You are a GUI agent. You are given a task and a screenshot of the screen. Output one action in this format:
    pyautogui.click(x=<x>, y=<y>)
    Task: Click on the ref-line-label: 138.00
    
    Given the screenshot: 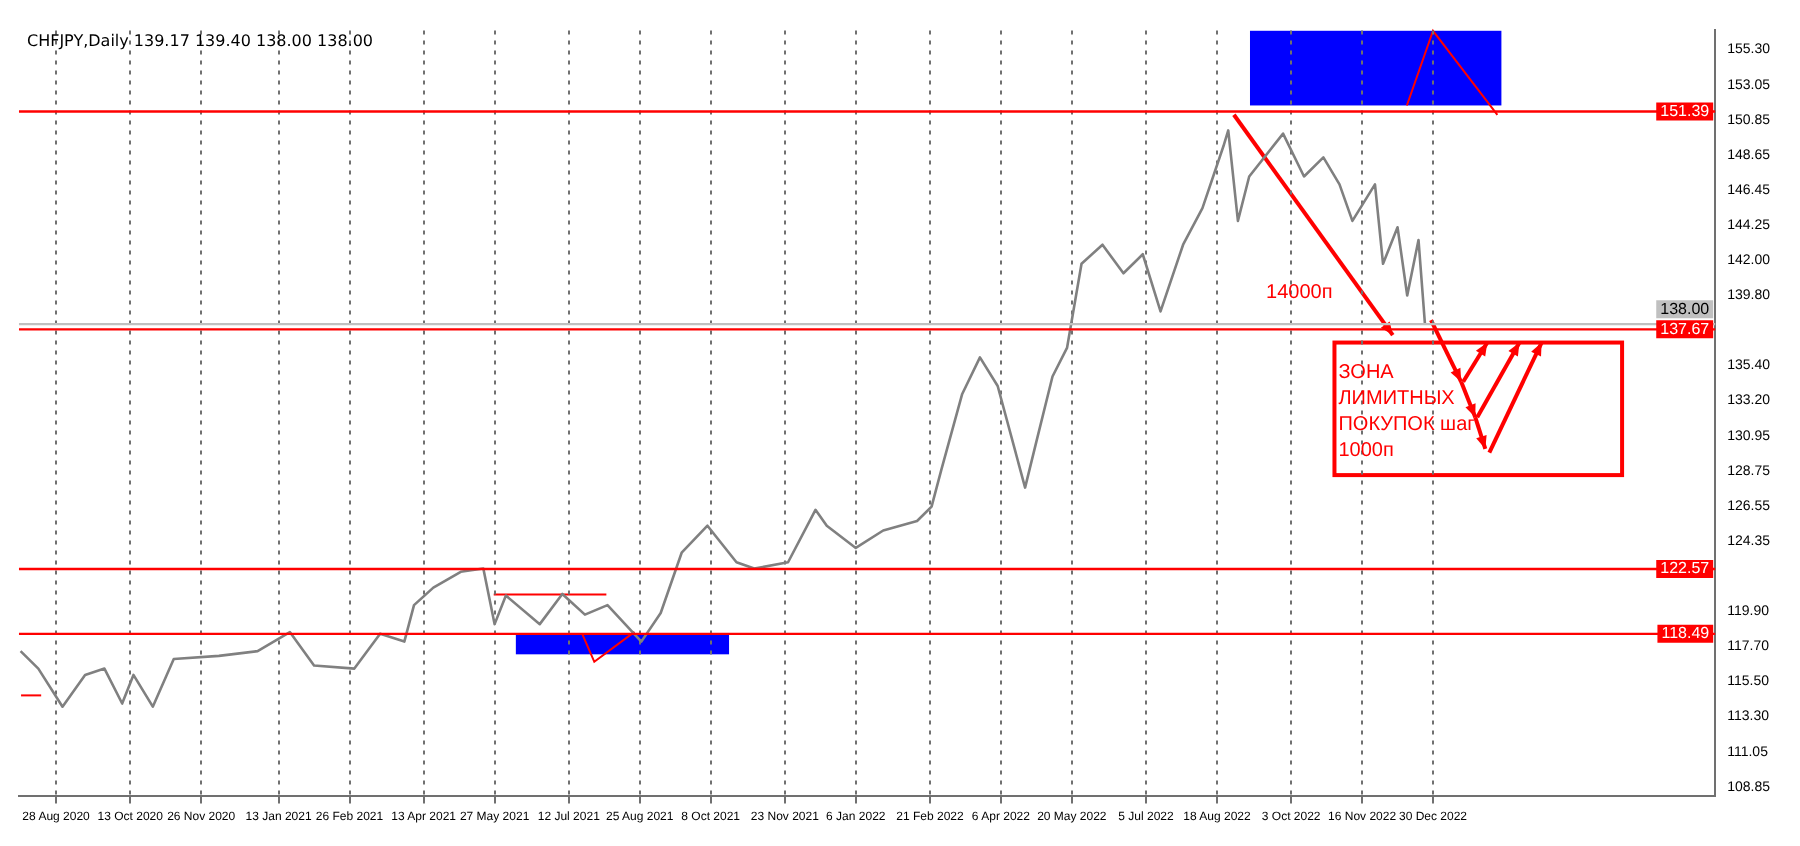 What is the action you would take?
    pyautogui.click(x=1685, y=308)
    